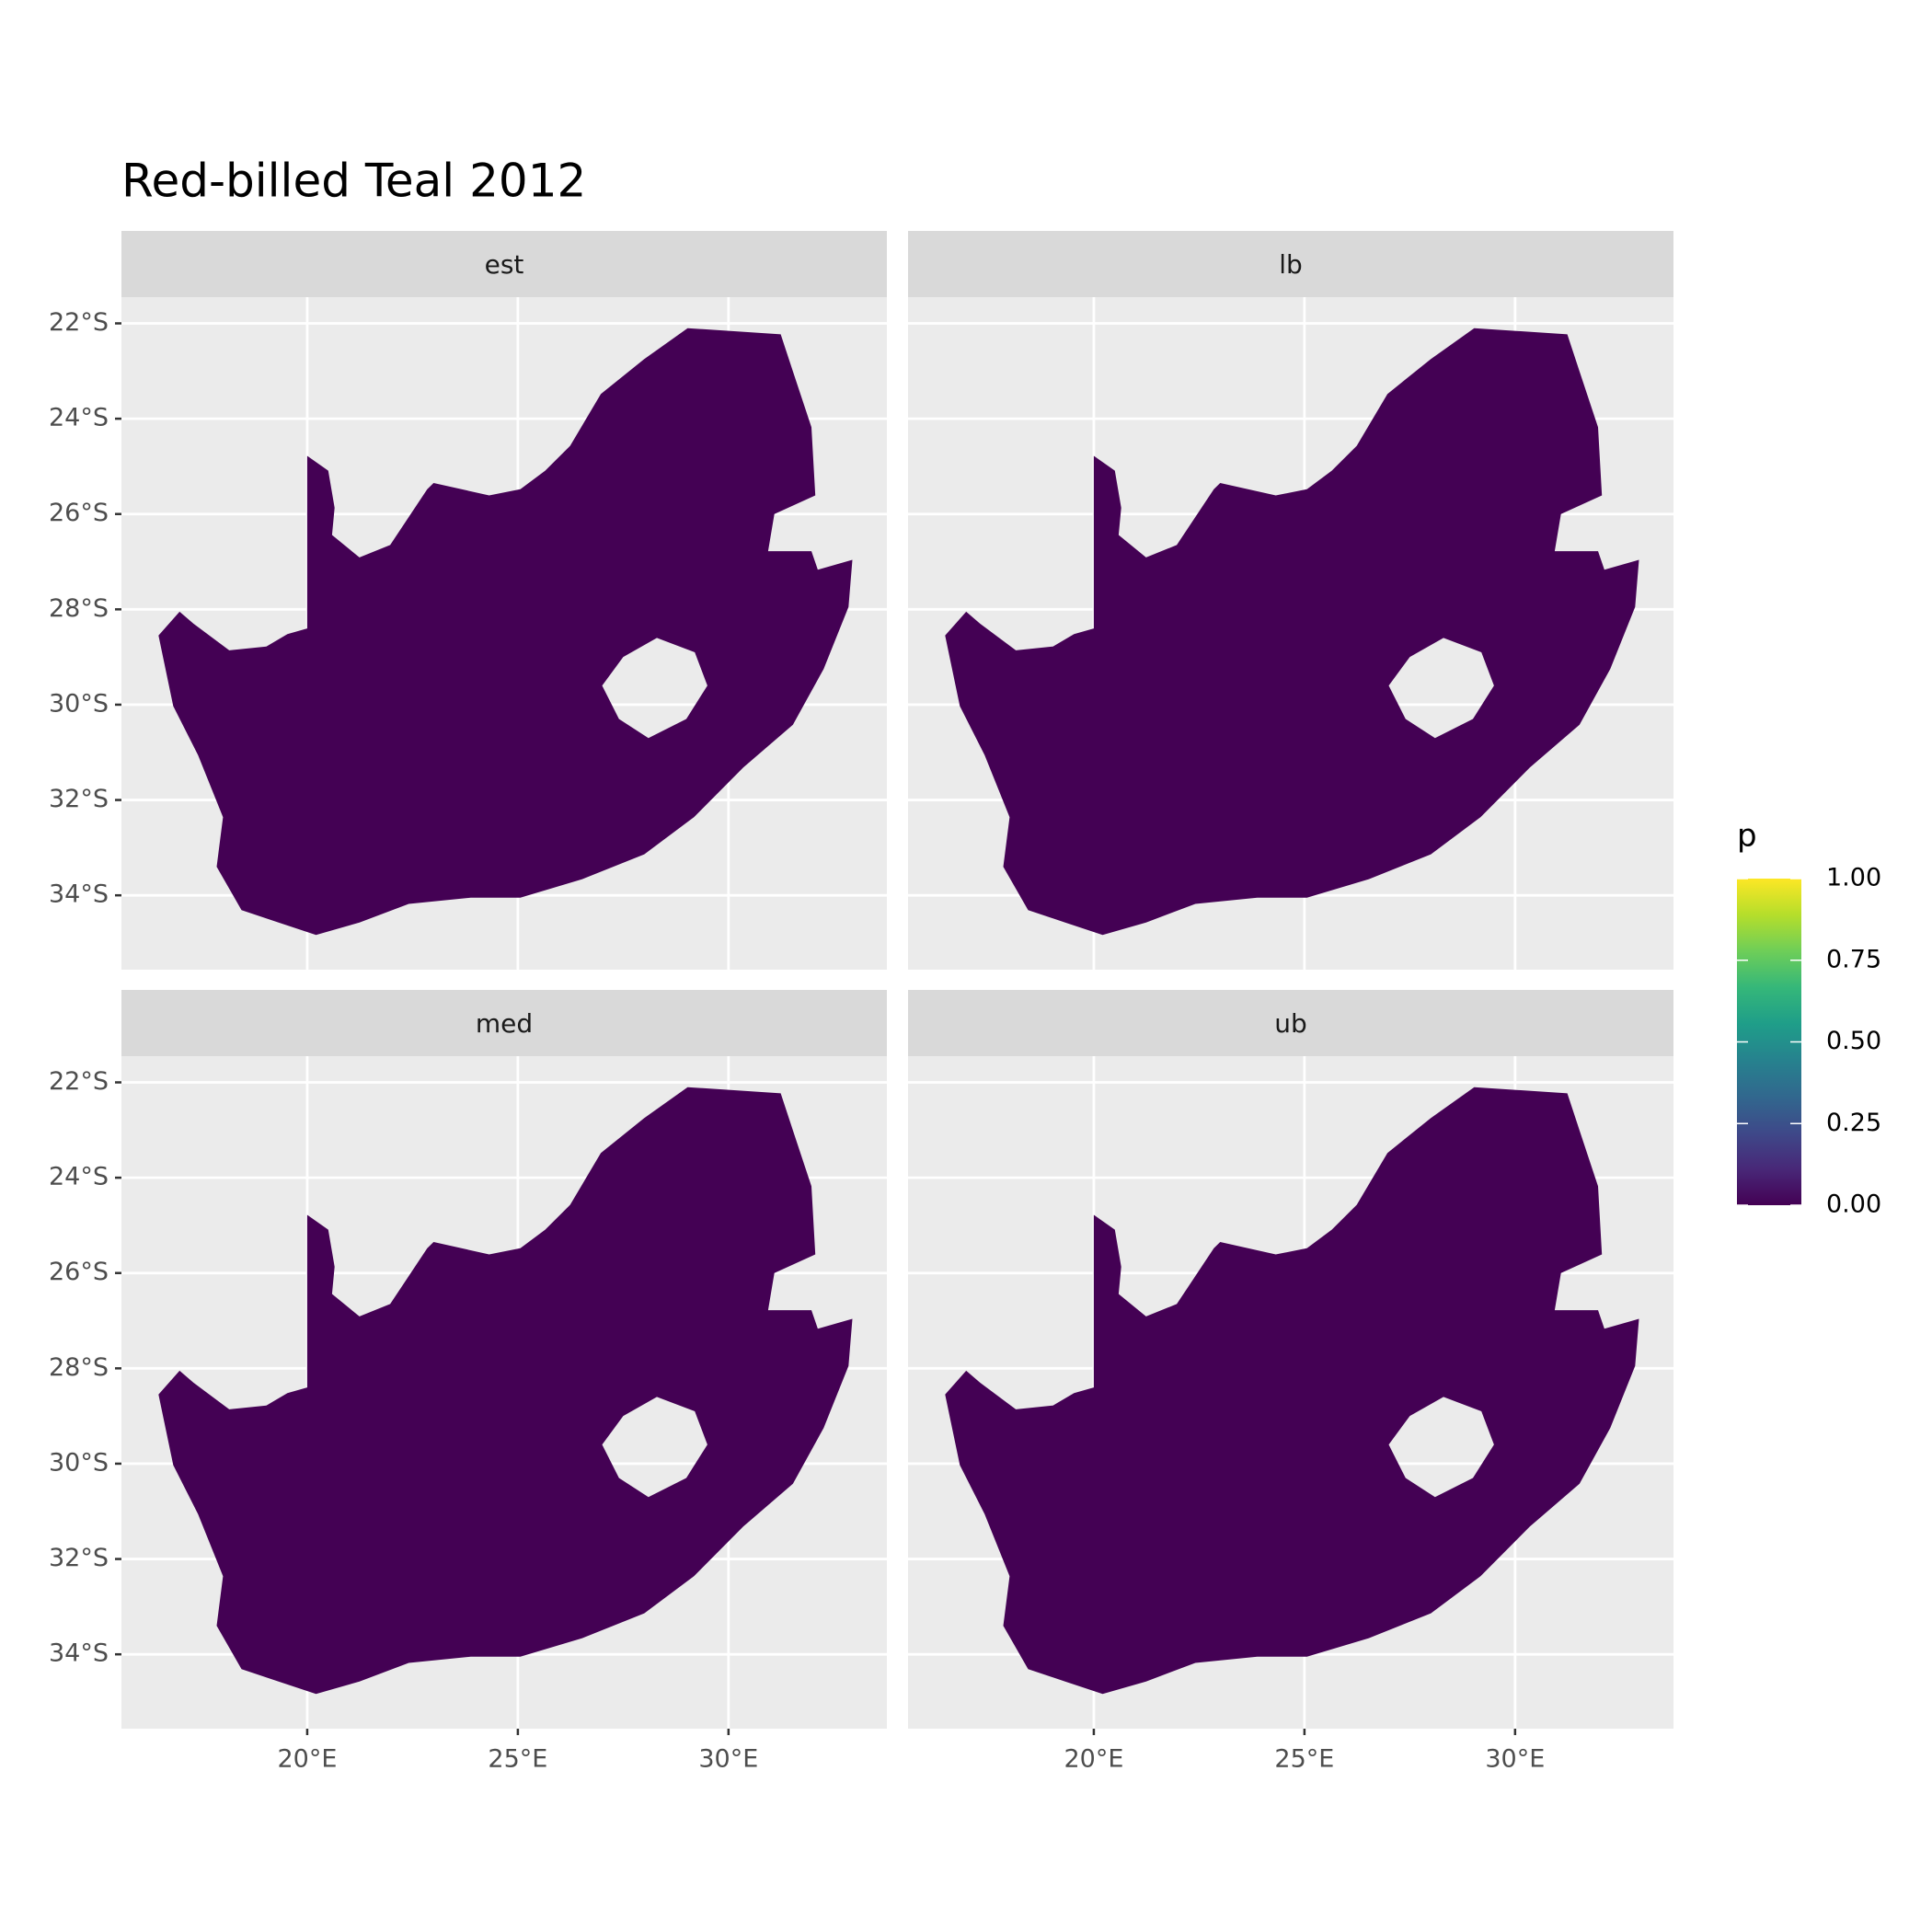  I want to click on legend-tick-label: 1.00, so click(1853, 878).